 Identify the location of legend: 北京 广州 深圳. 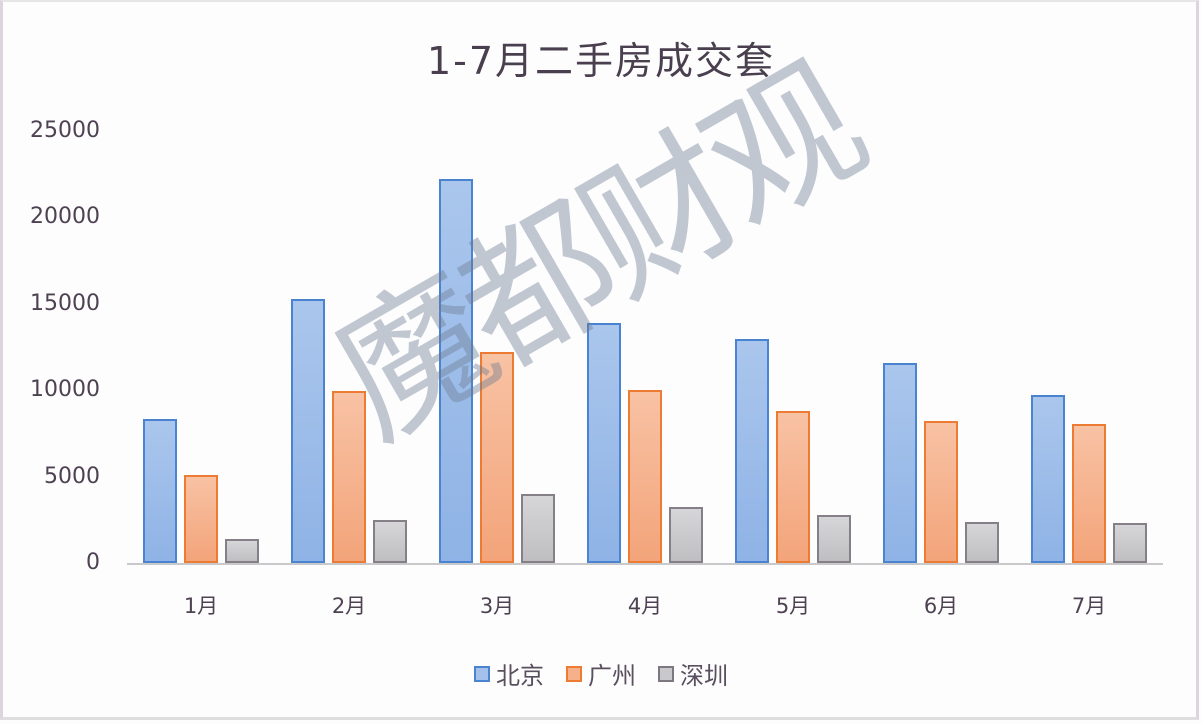
(601, 673).